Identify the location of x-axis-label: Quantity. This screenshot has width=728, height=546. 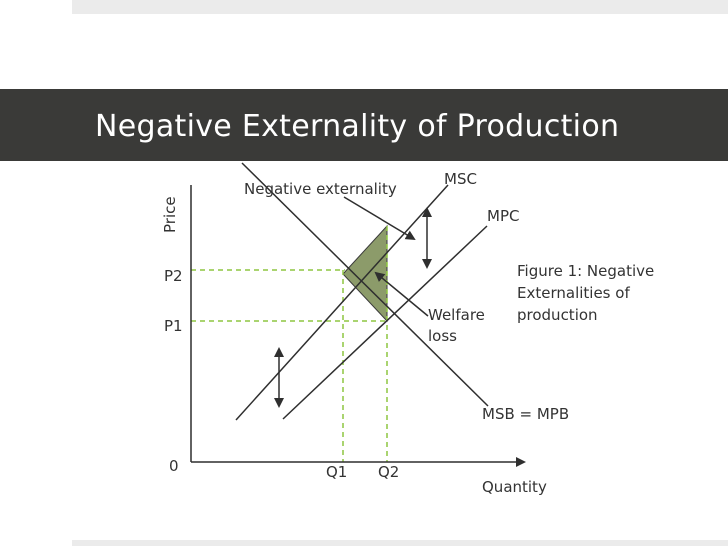
(514, 487).